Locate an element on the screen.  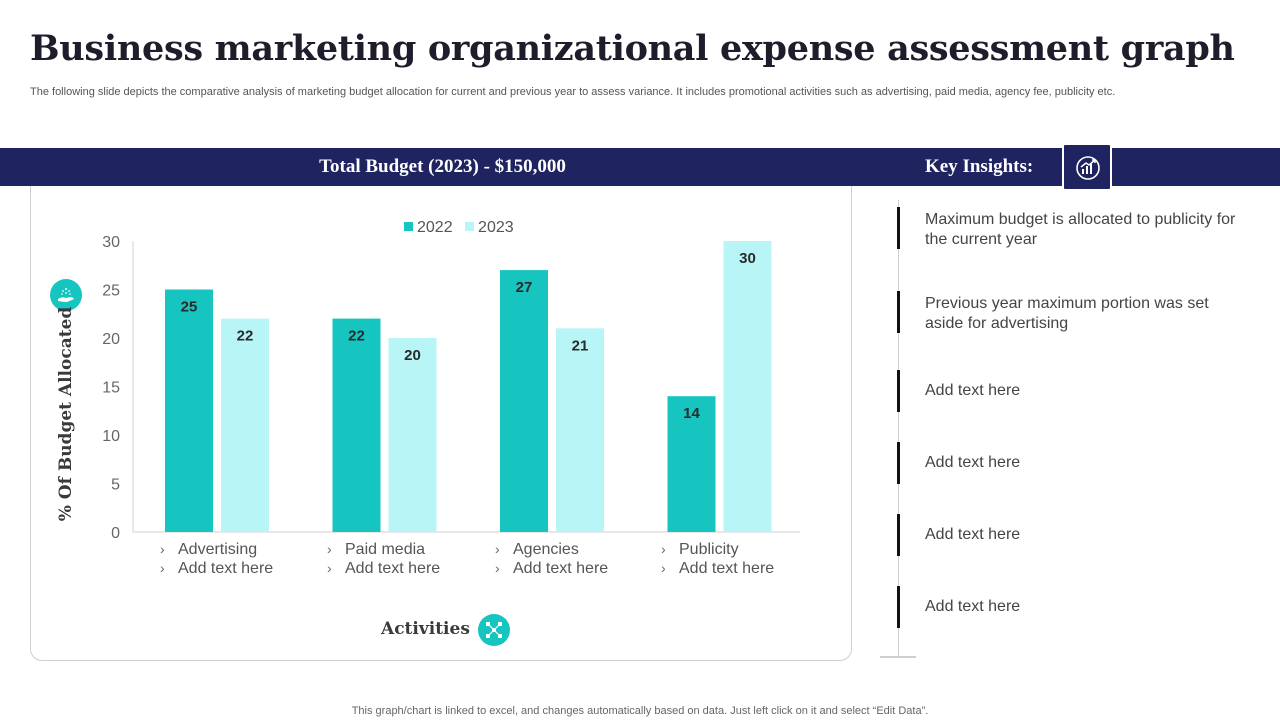
y-tick-label: 30 is located at coordinates (111, 242).